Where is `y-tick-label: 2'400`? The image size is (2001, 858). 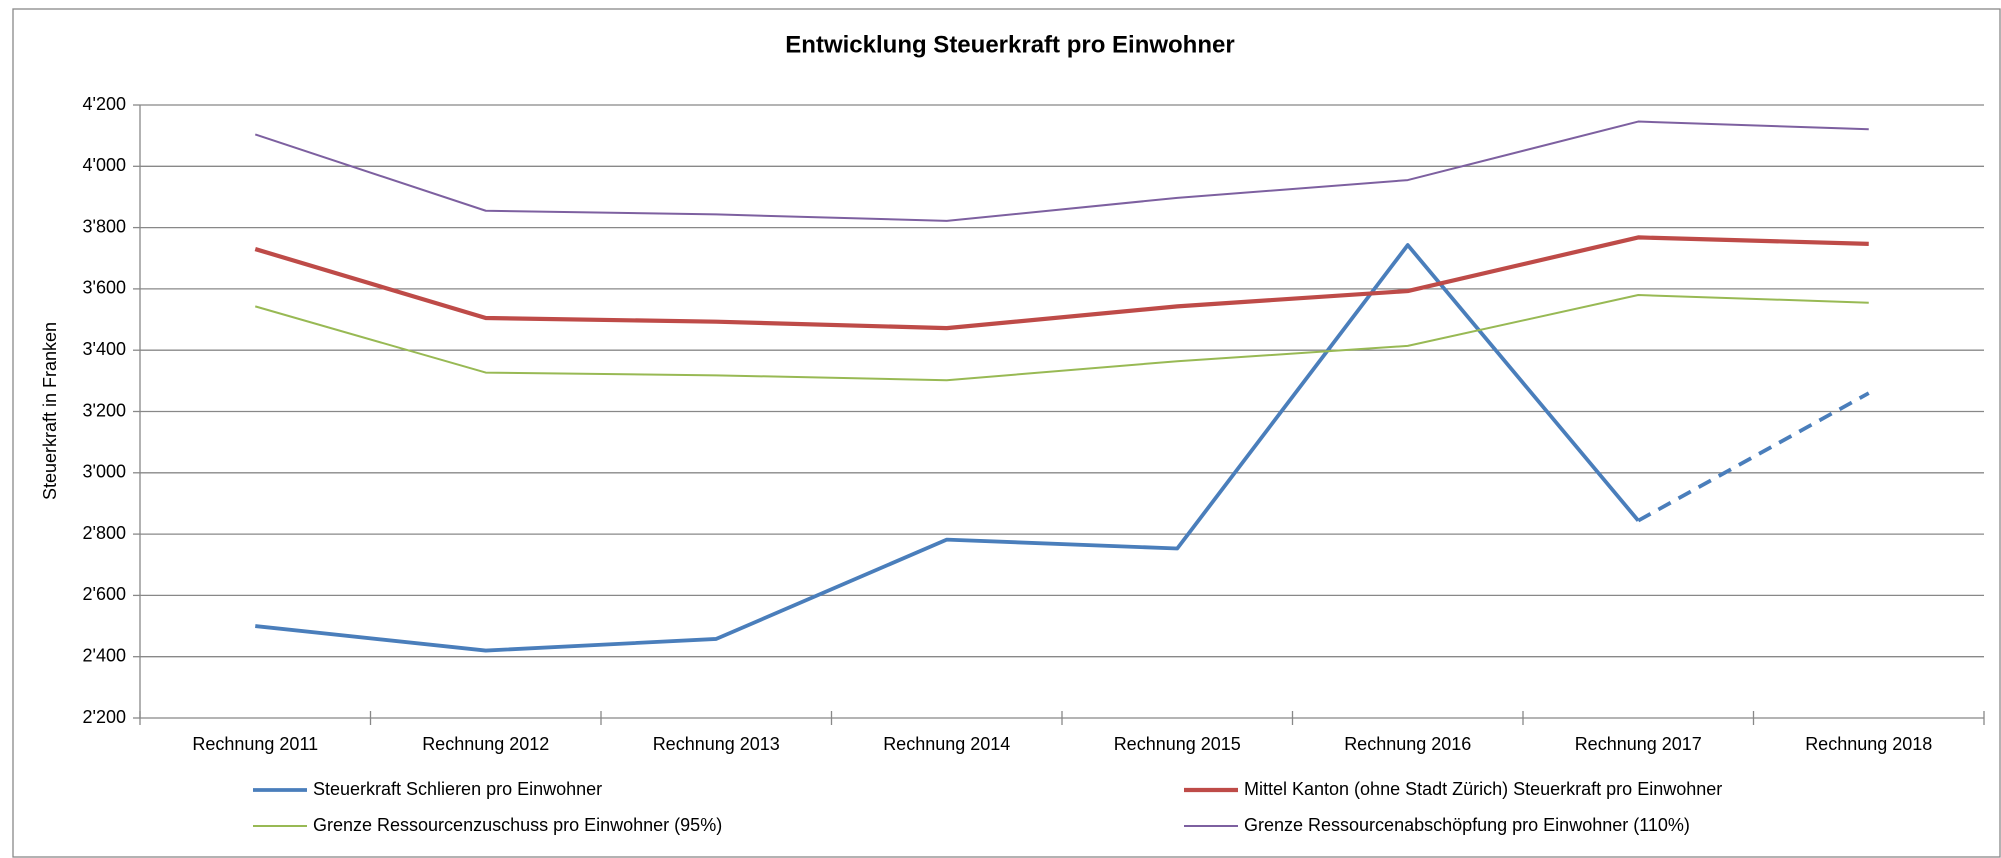
y-tick-label: 2'400 is located at coordinates (104, 655).